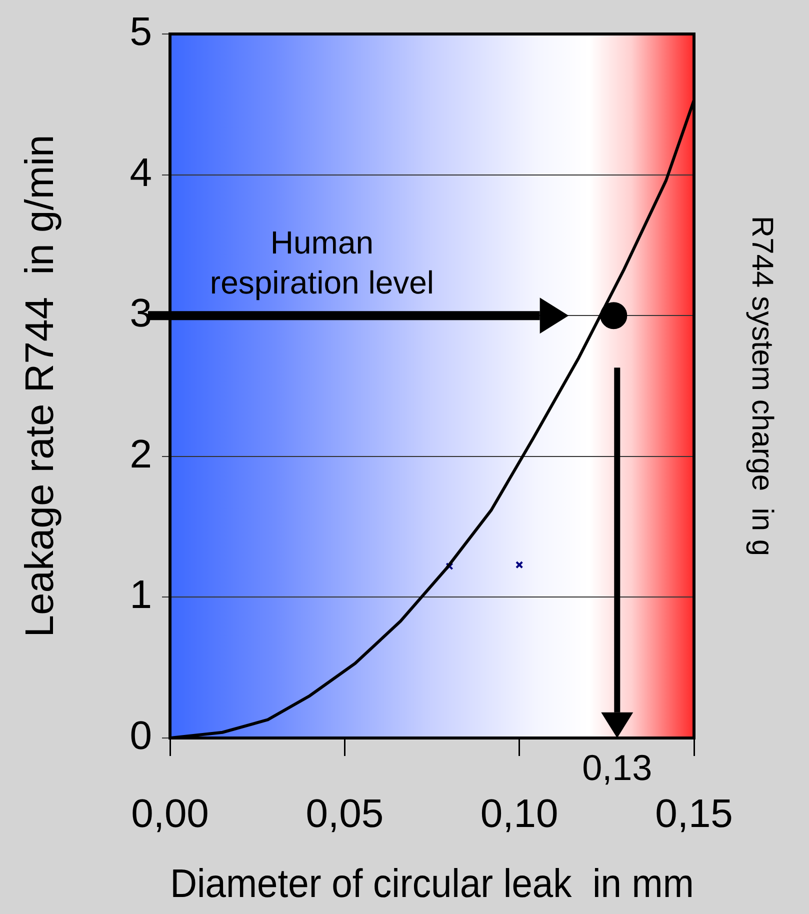 The image size is (809, 914). I want to click on ref-line-label: Human respiration level, so click(322, 262).